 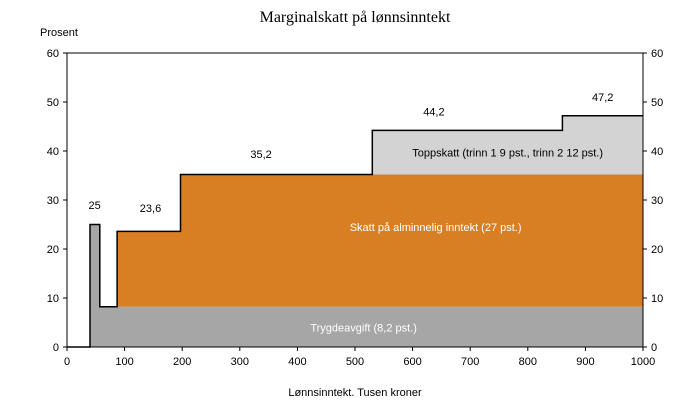 I want to click on y-tick-label-right: 50, so click(x=657, y=103).